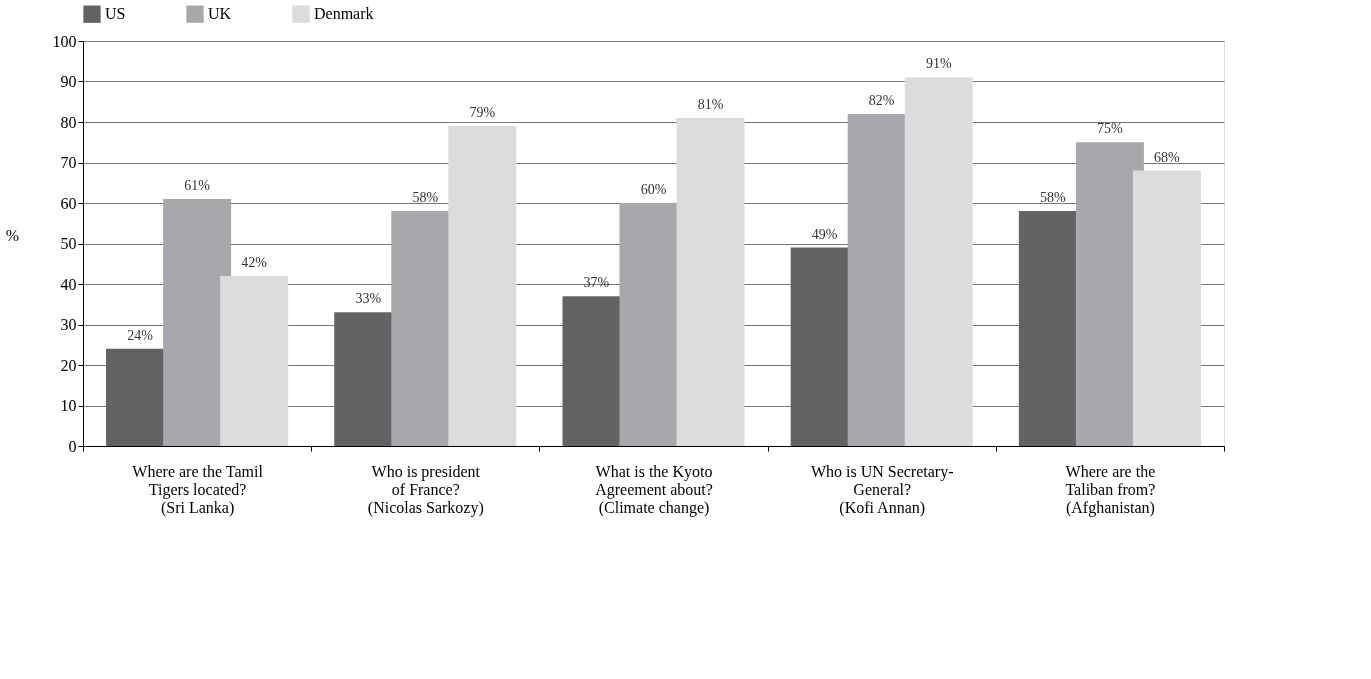 The height and width of the screenshot is (679, 1371). What do you see at coordinates (72, 446) in the screenshot?
I see `y-tick-label: 0` at bounding box center [72, 446].